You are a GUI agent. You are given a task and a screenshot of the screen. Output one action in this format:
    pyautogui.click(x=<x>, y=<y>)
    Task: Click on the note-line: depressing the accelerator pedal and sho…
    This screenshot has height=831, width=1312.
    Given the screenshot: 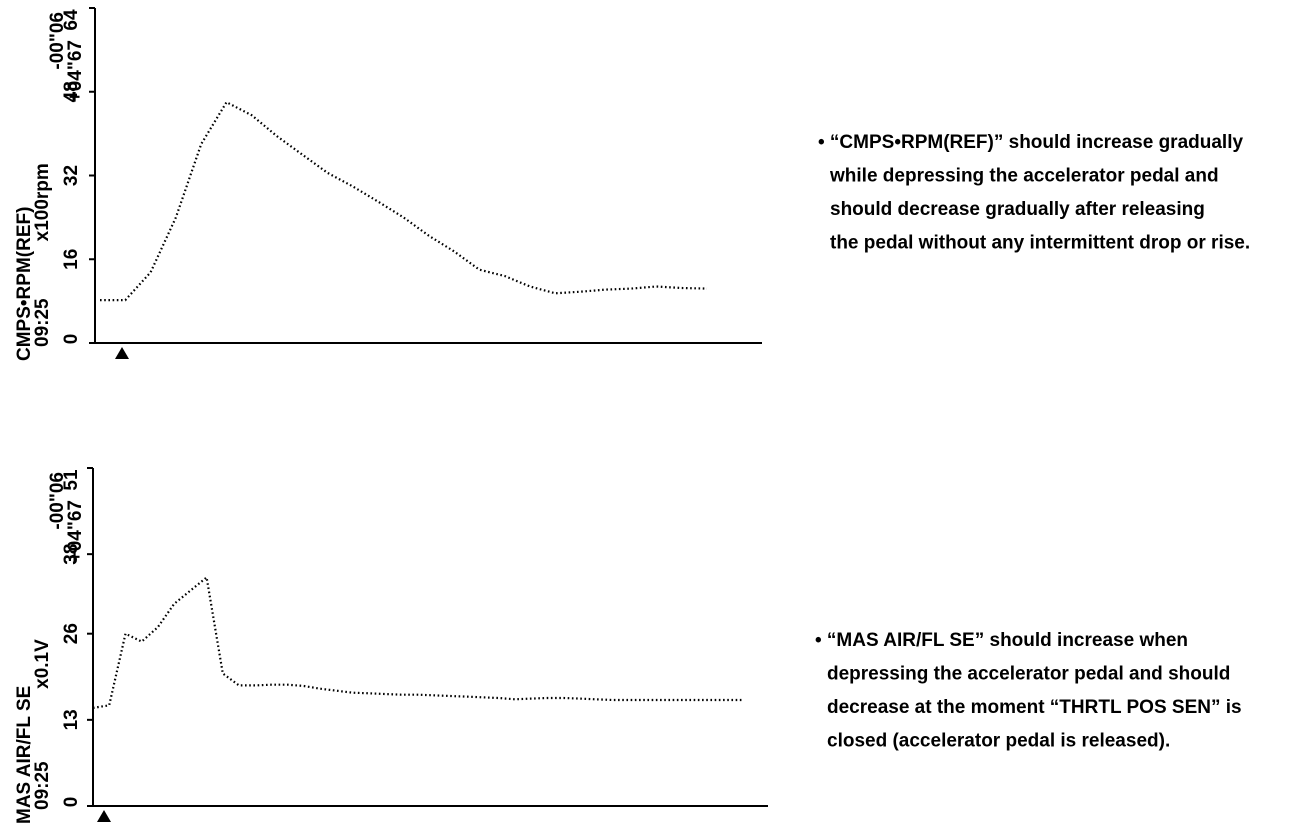 What is the action you would take?
    pyautogui.click(x=1028, y=674)
    